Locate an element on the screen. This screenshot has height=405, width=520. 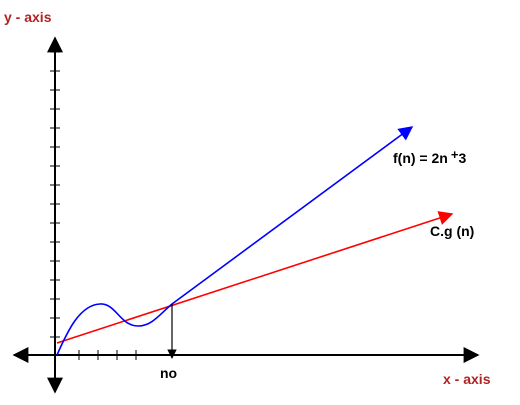
g-label: C.g (n) is located at coordinates (452, 231).